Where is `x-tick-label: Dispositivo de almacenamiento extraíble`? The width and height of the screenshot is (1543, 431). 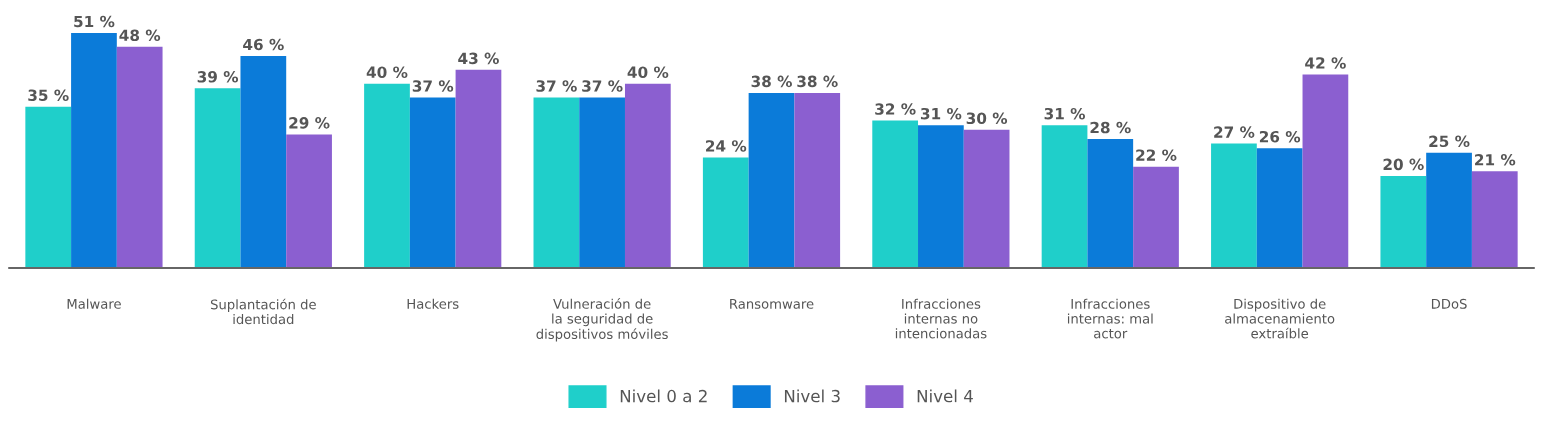 x-tick-label: Dispositivo de almacenamiento extraíble is located at coordinates (1280, 318).